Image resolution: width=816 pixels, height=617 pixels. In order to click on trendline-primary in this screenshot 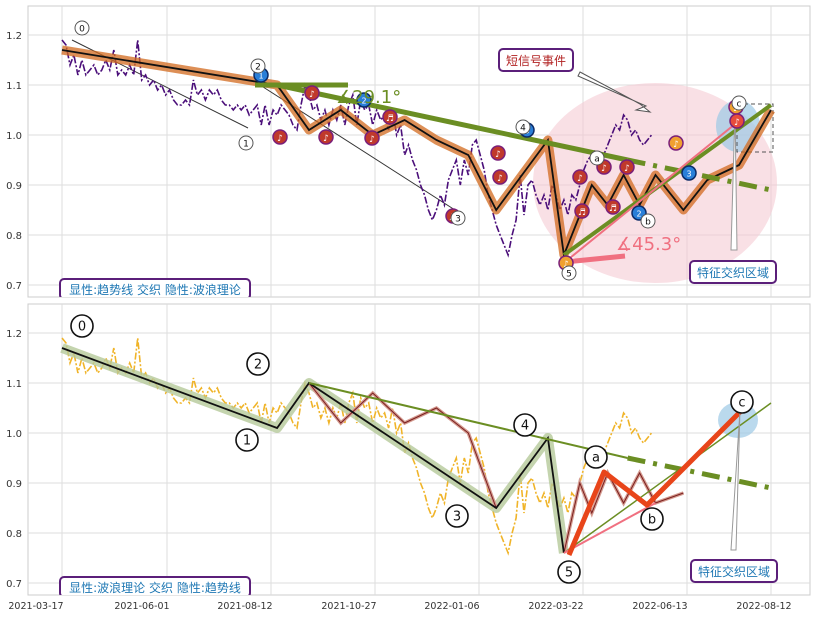, I will do `click(468, 420)`.